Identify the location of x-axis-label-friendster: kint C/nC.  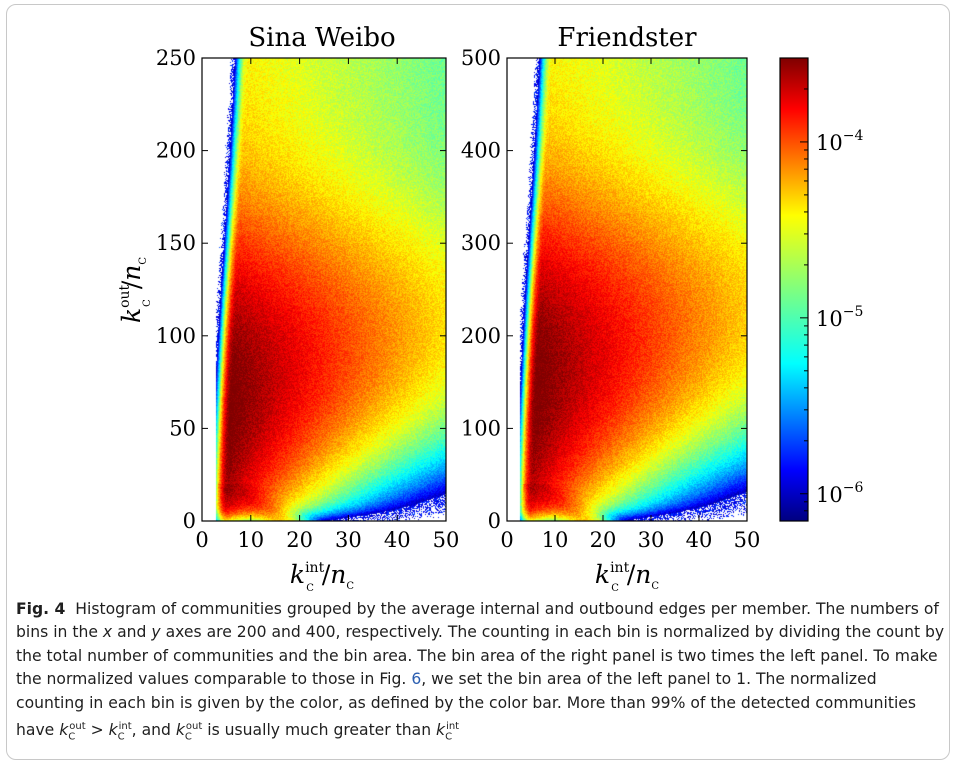
(627, 577).